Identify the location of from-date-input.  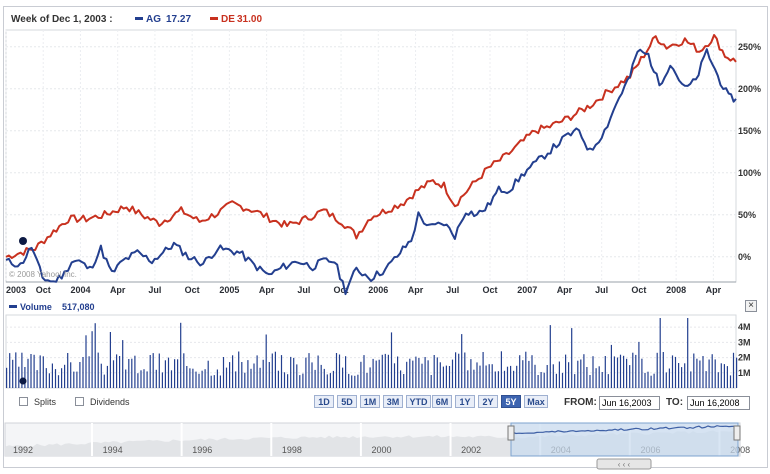
(629, 403).